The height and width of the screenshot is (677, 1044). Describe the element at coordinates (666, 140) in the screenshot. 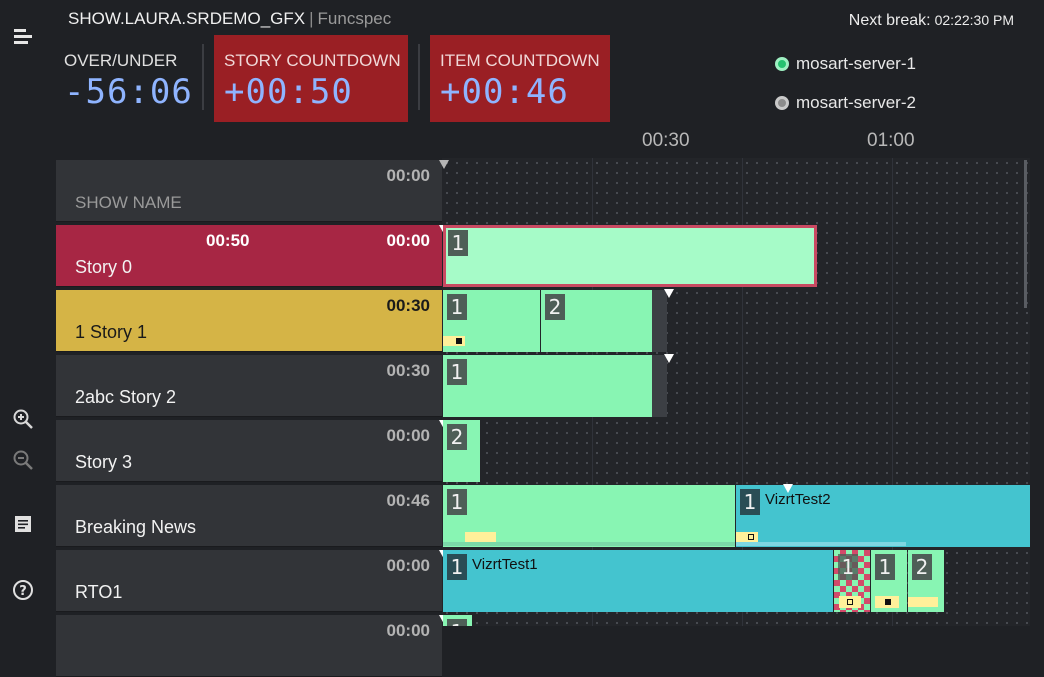

I see `timeline-tick: 00:30` at that location.